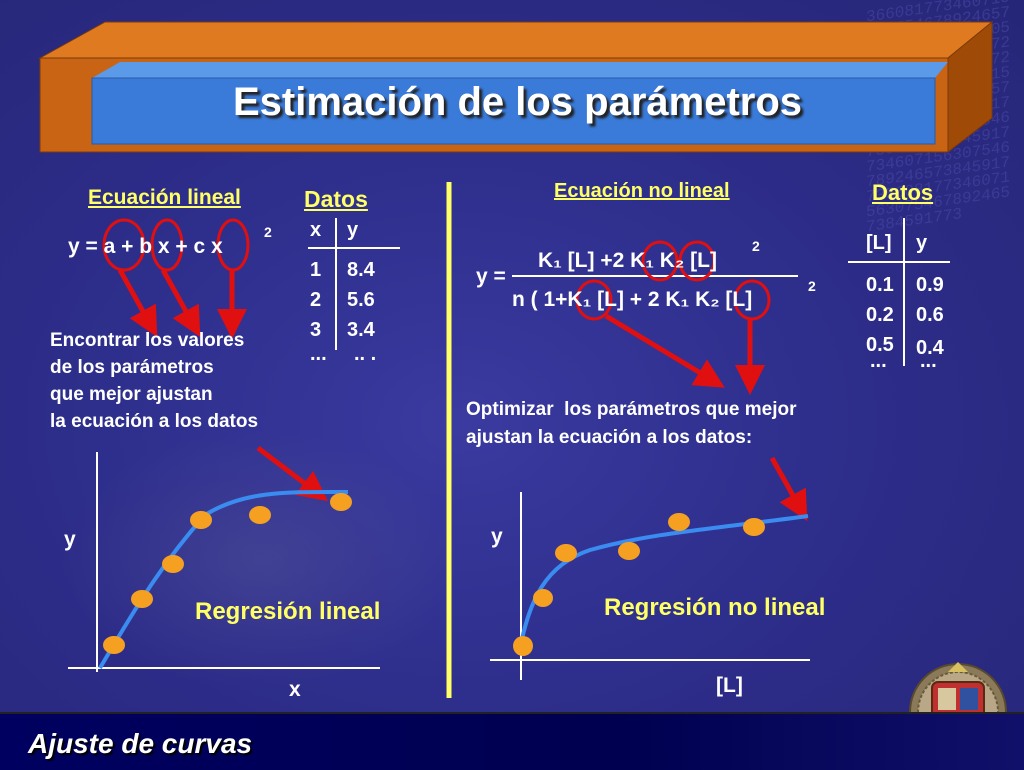  What do you see at coordinates (879, 243) in the screenshot?
I see `right-col-l-header: [L]` at bounding box center [879, 243].